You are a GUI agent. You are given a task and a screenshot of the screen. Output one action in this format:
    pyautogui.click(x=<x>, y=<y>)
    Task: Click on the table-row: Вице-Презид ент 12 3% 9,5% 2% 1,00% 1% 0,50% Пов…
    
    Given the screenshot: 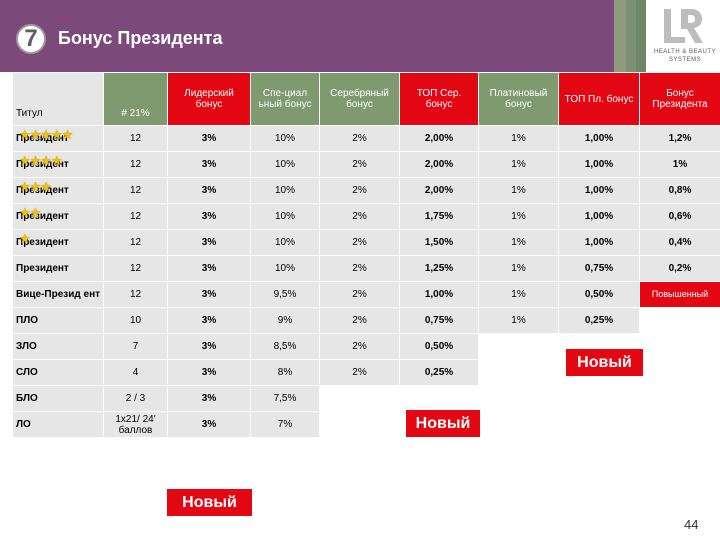 What is the action you would take?
    pyautogui.click(x=366, y=294)
    